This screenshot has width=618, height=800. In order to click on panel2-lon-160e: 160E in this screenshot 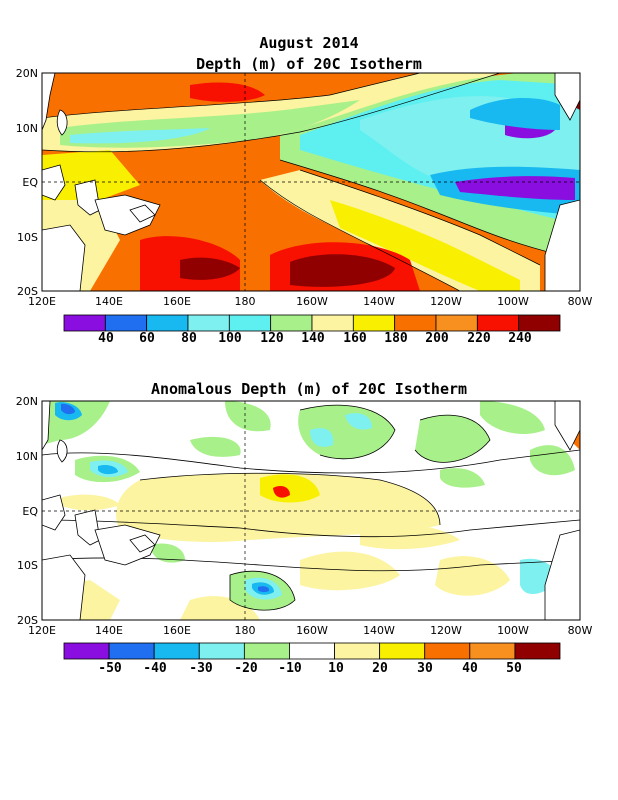, I will do `click(177, 630)`.